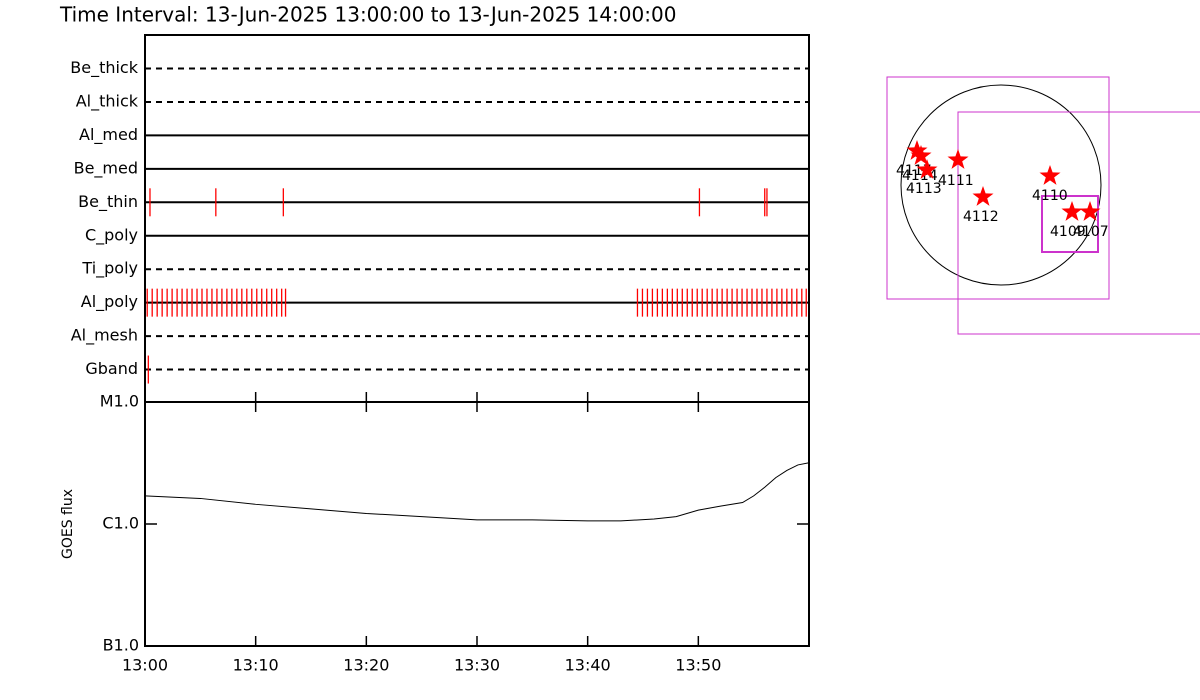 The image size is (1200, 700). What do you see at coordinates (120, 523) in the screenshot?
I see `y-tick-label: C1.0` at bounding box center [120, 523].